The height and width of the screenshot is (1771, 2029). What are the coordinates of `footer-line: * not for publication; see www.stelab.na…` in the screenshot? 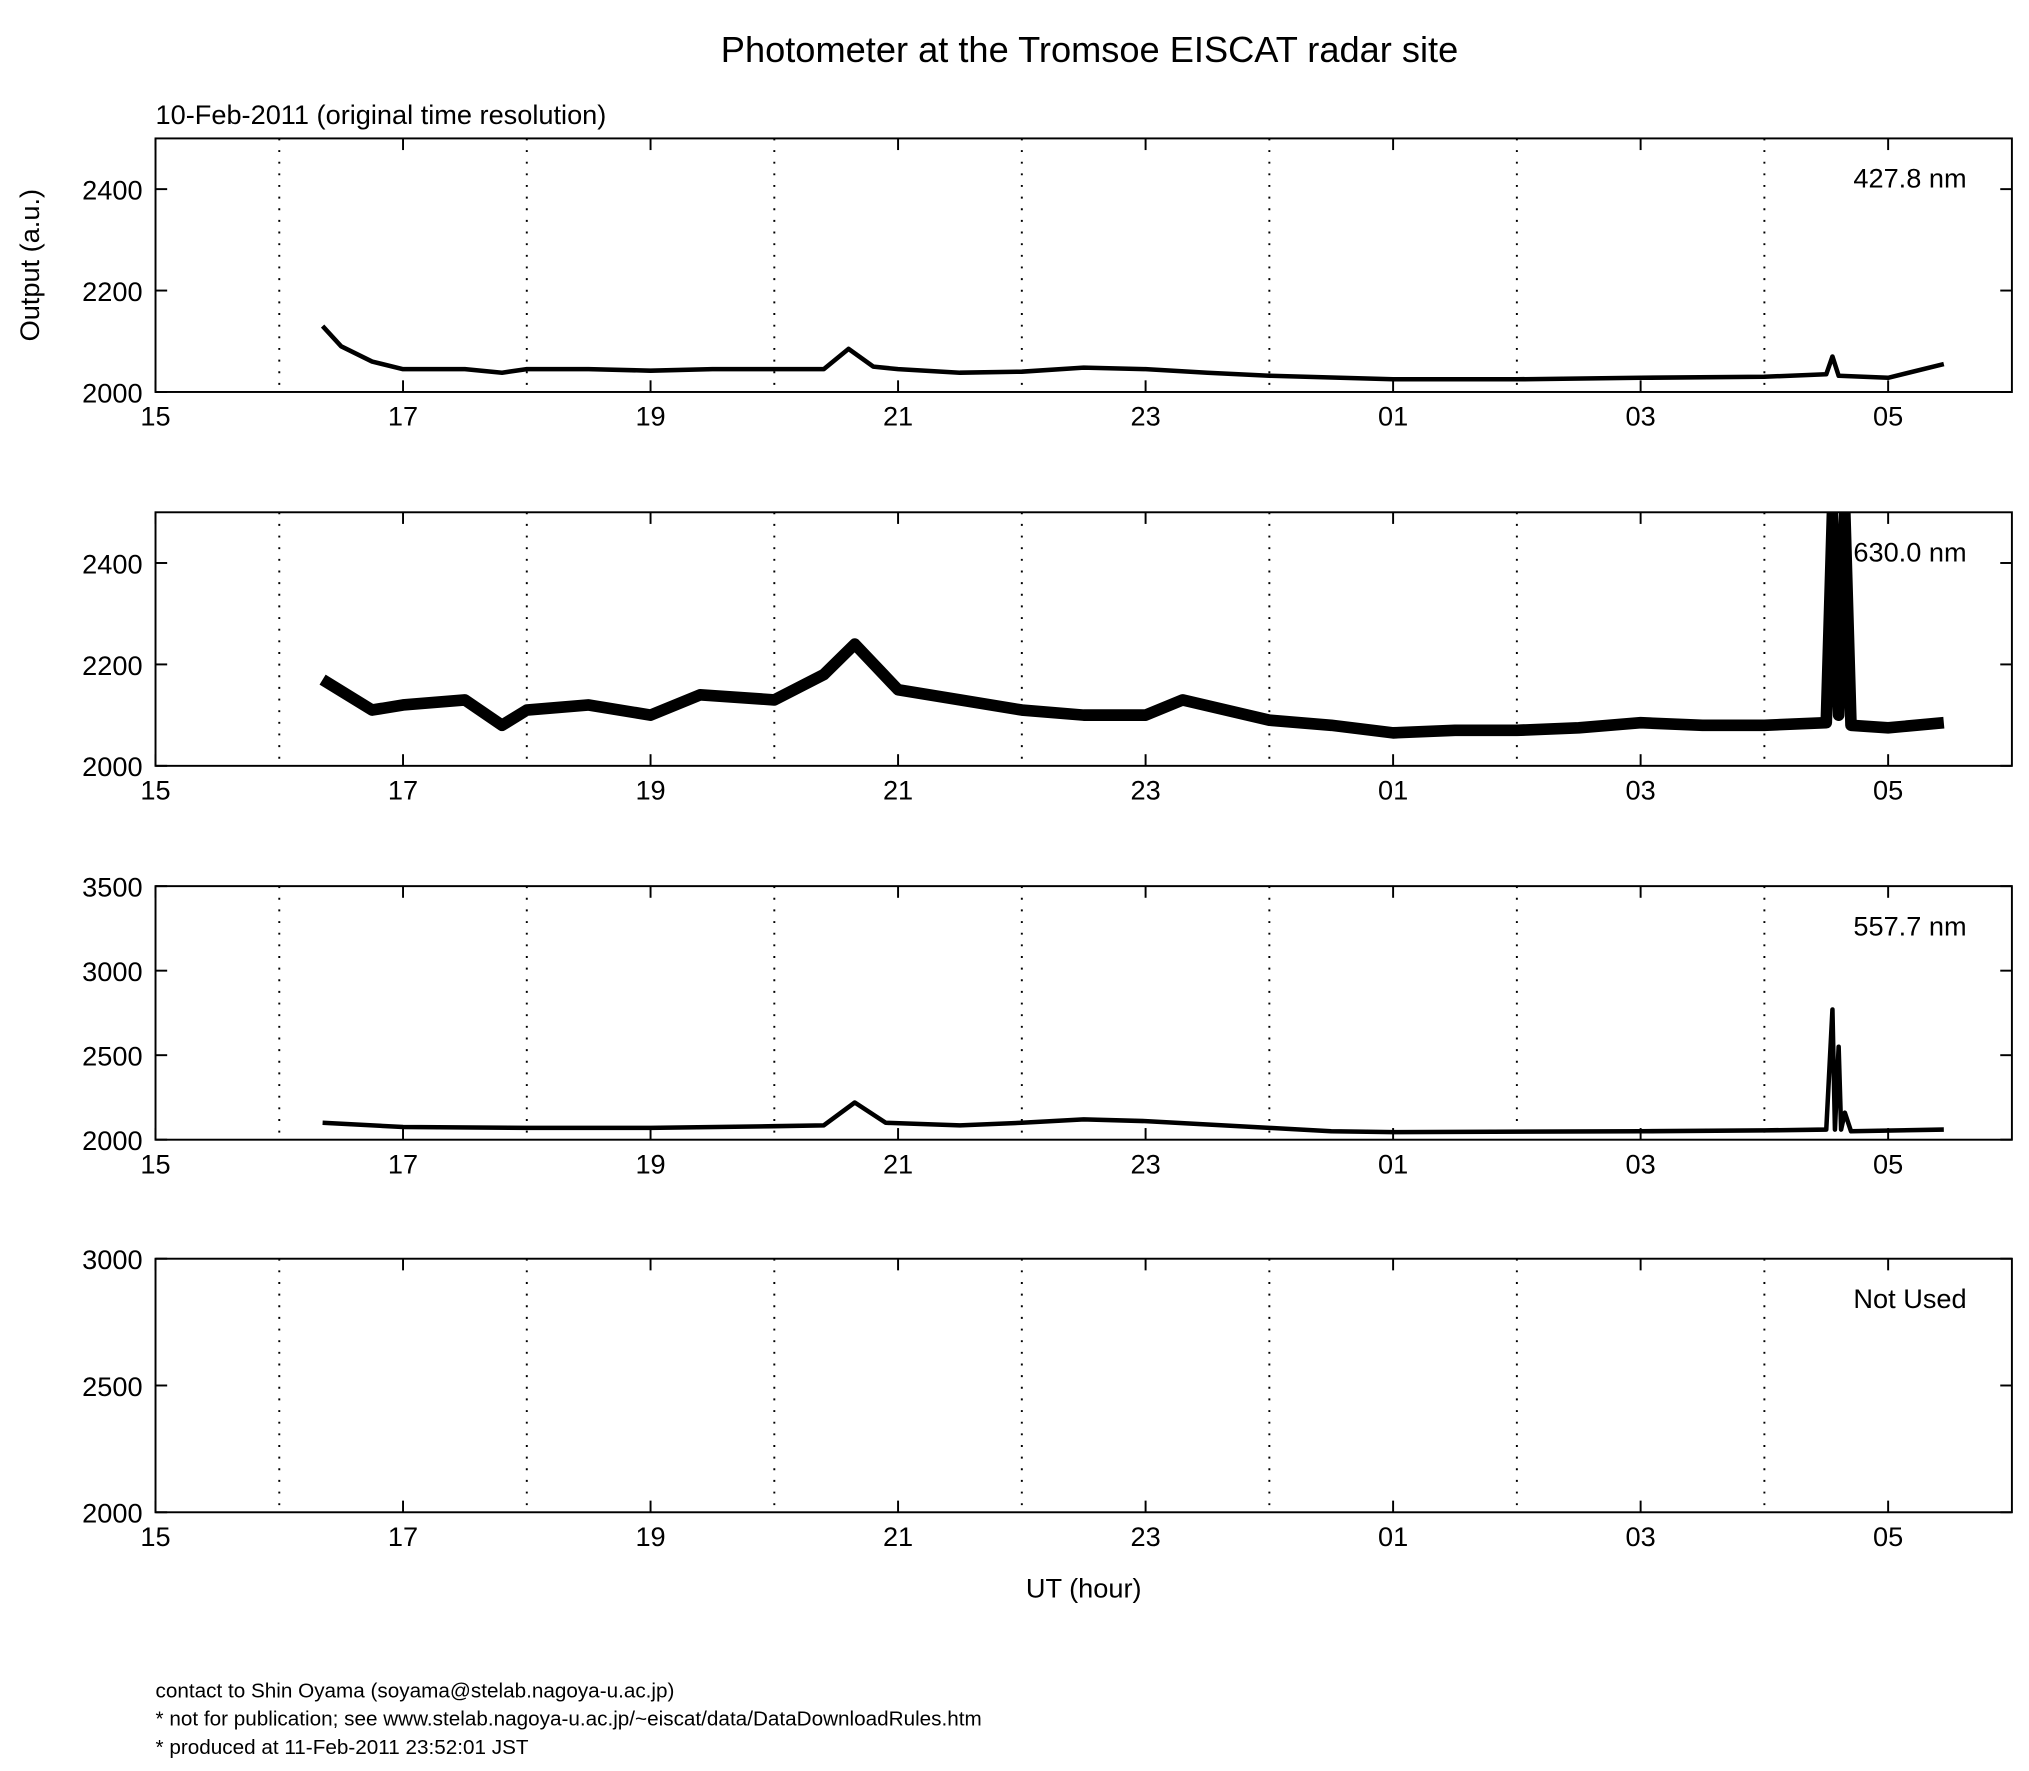 It's located at (569, 1719).